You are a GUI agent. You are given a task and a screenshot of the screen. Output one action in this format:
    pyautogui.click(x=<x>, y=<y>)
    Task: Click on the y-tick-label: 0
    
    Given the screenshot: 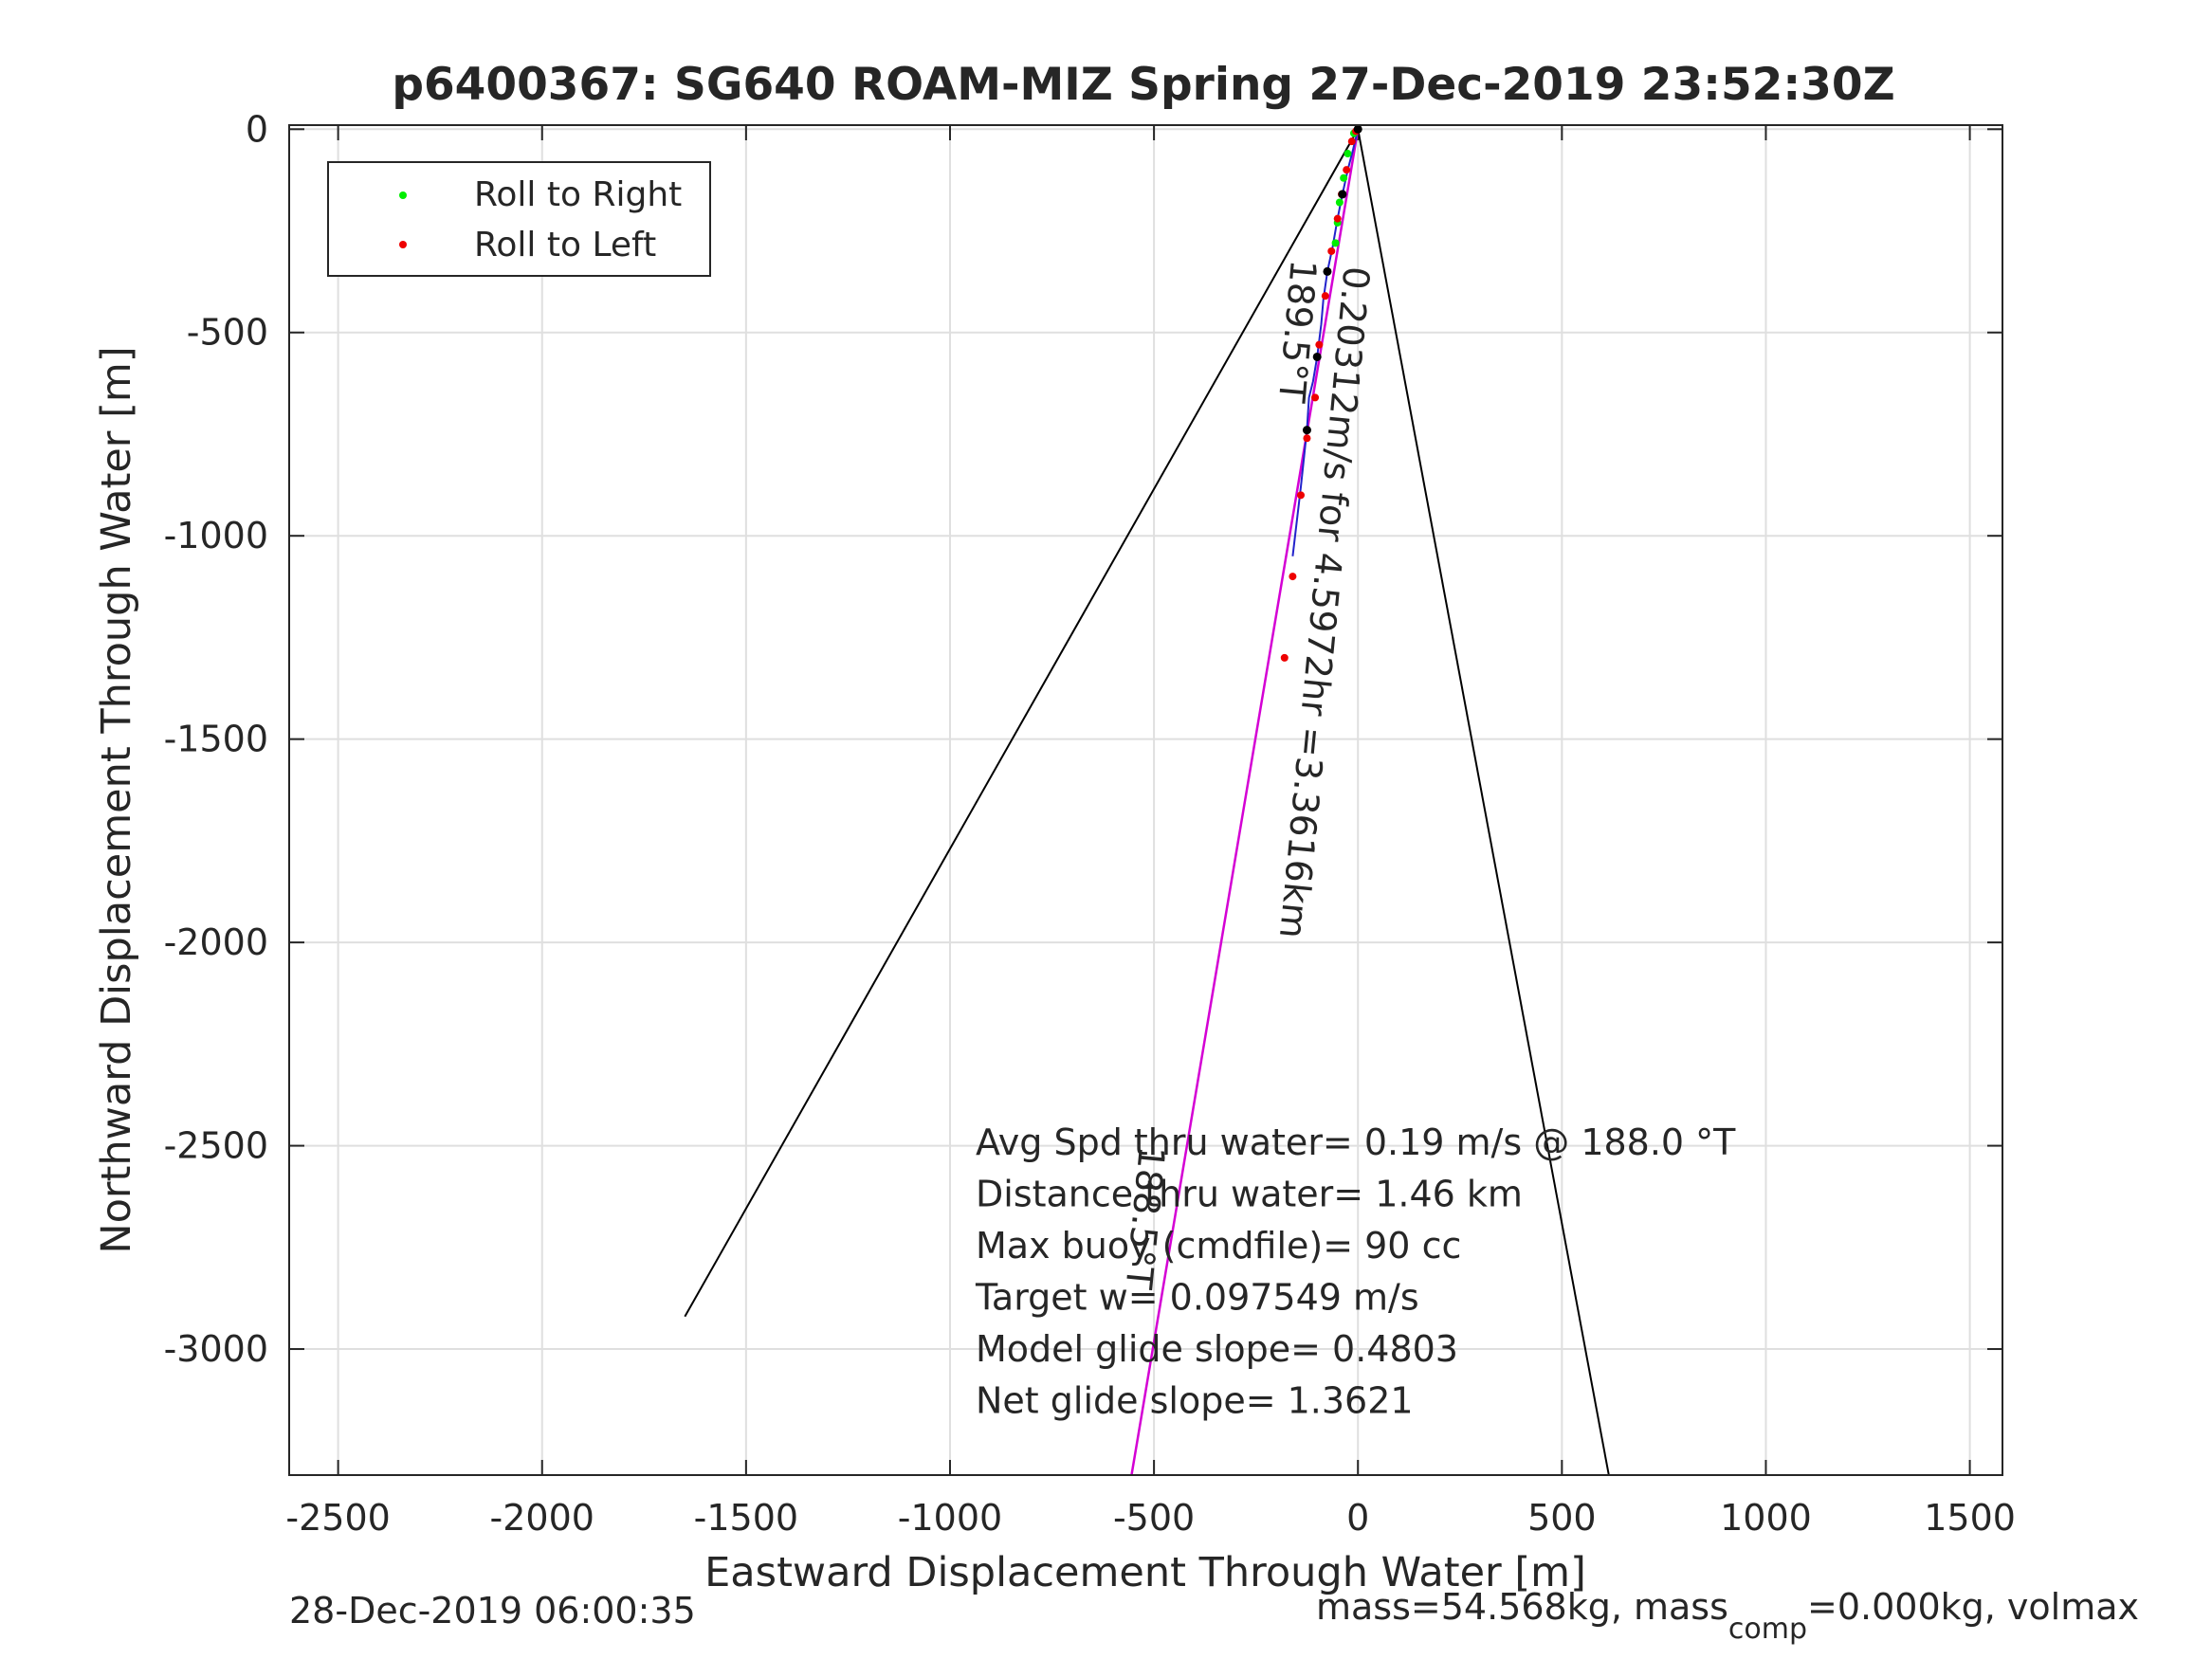 What is the action you would take?
    pyautogui.click(x=257, y=129)
    